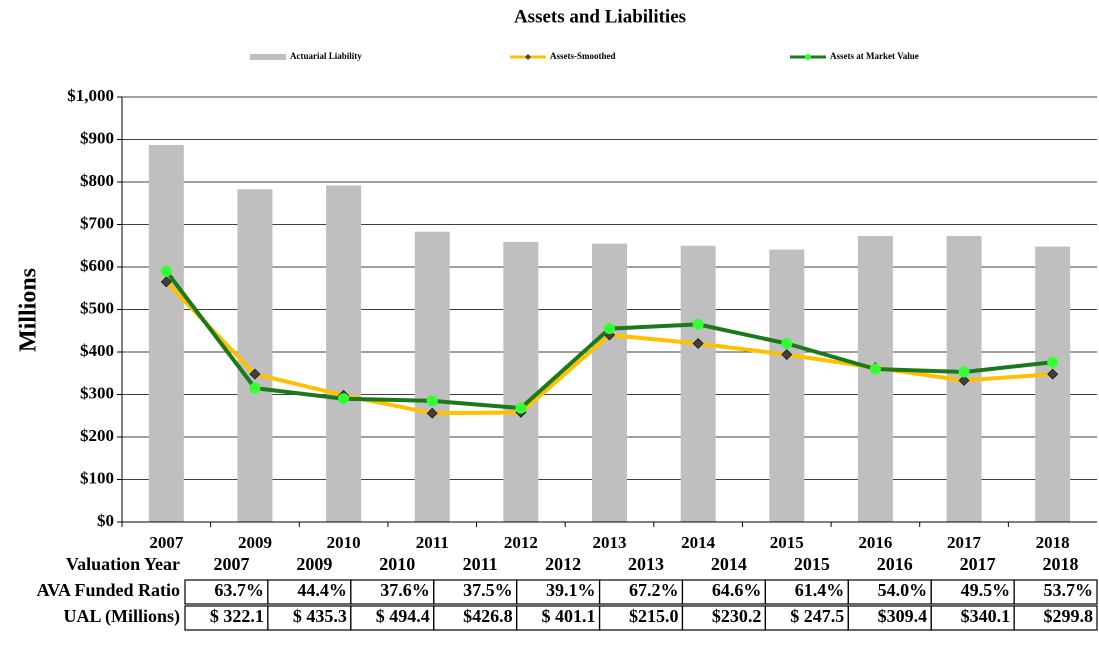  What do you see at coordinates (654, 616) in the screenshot?
I see `table-value: $215.0` at bounding box center [654, 616].